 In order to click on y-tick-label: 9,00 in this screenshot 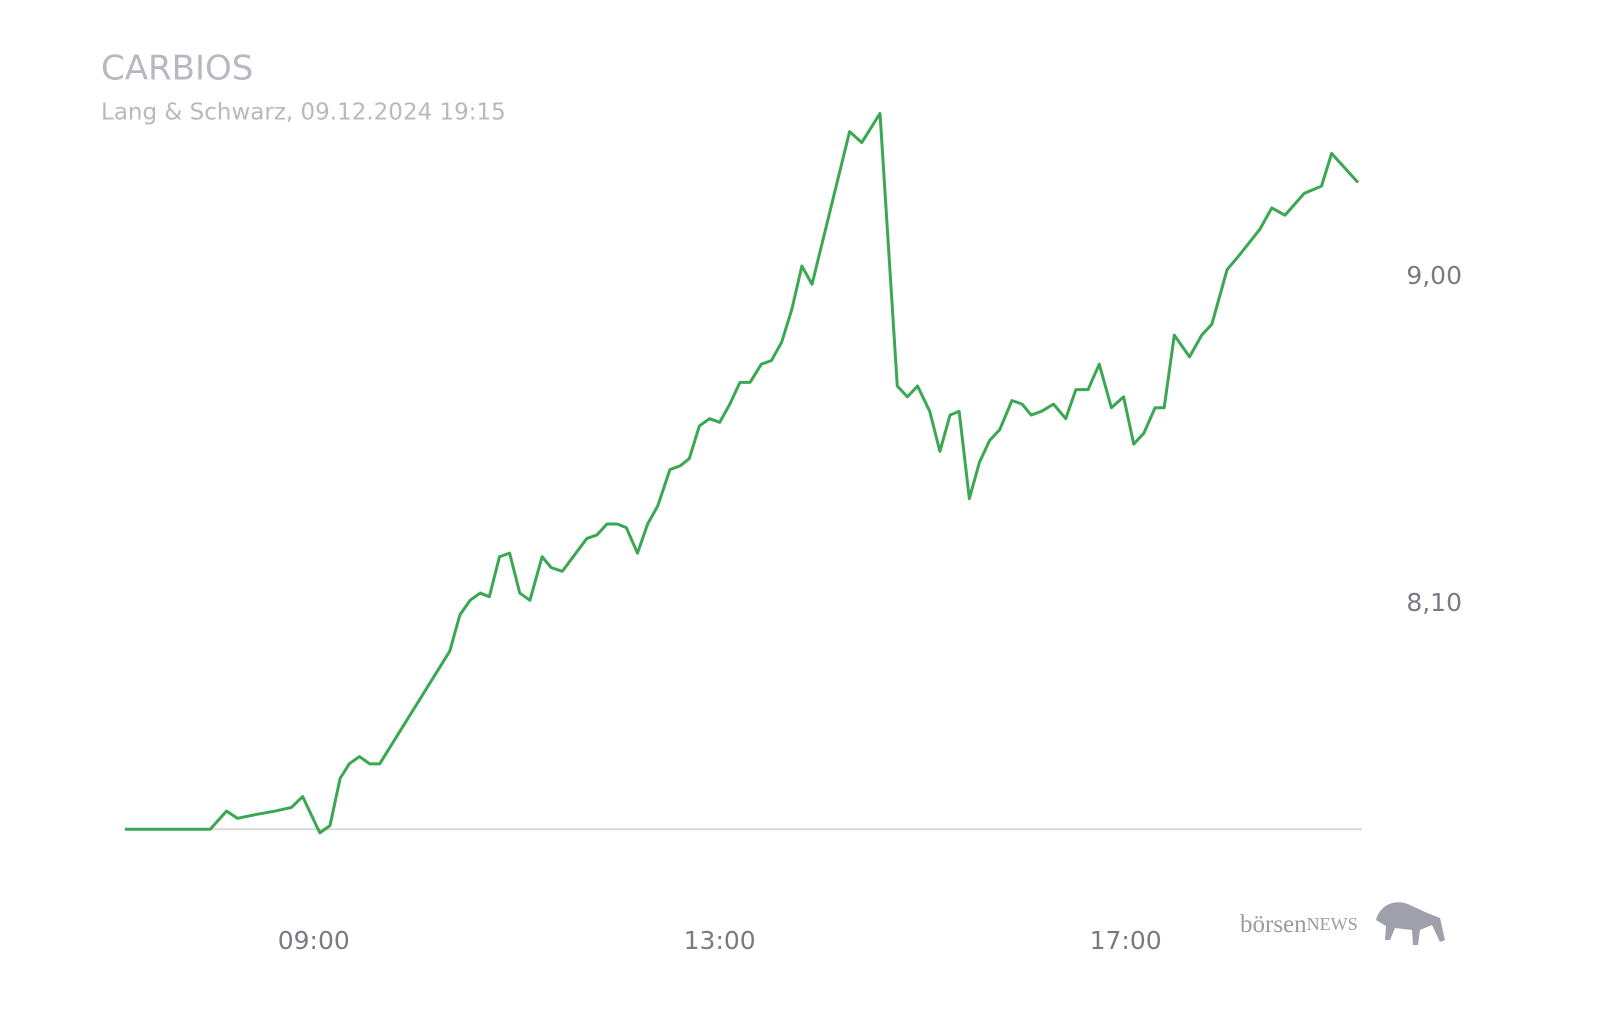, I will do `click(1434, 275)`.